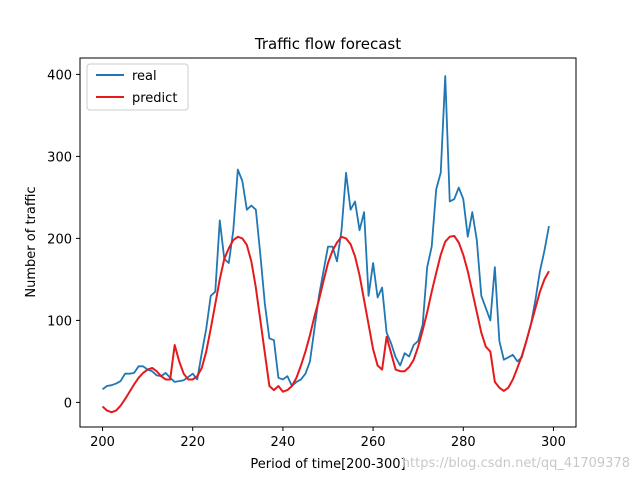 The width and height of the screenshot is (640, 480). I want to click on x-tick-label: 200, so click(102, 442).